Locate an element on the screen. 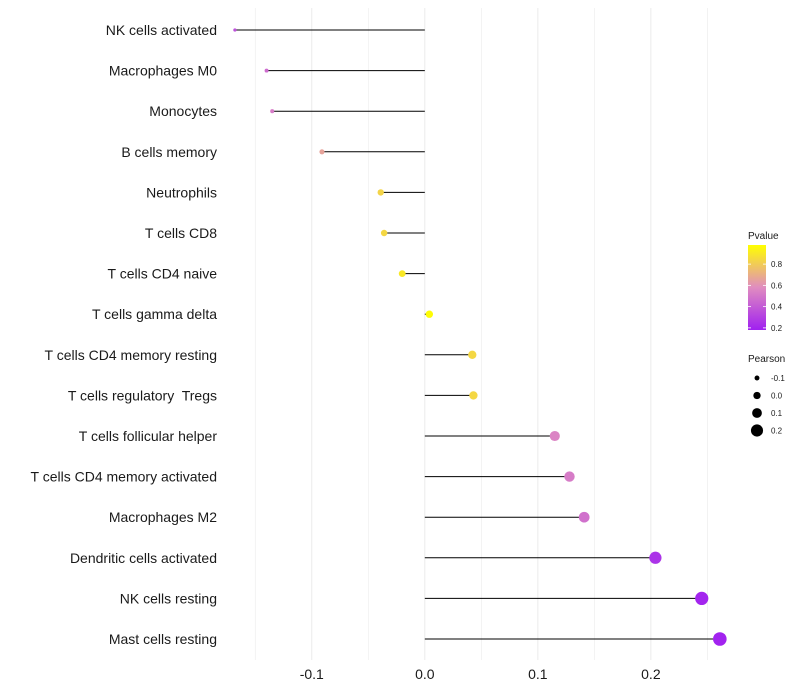  x-tick-label: -0.1 is located at coordinates (312, 674).